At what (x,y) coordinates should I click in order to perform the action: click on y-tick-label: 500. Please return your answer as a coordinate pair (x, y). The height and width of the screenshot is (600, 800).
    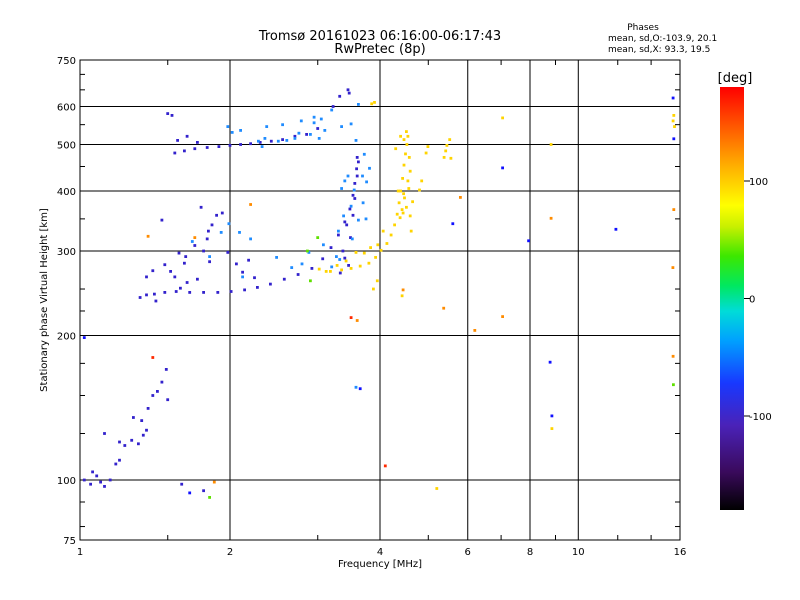
    Looking at the image, I should click on (66, 146).